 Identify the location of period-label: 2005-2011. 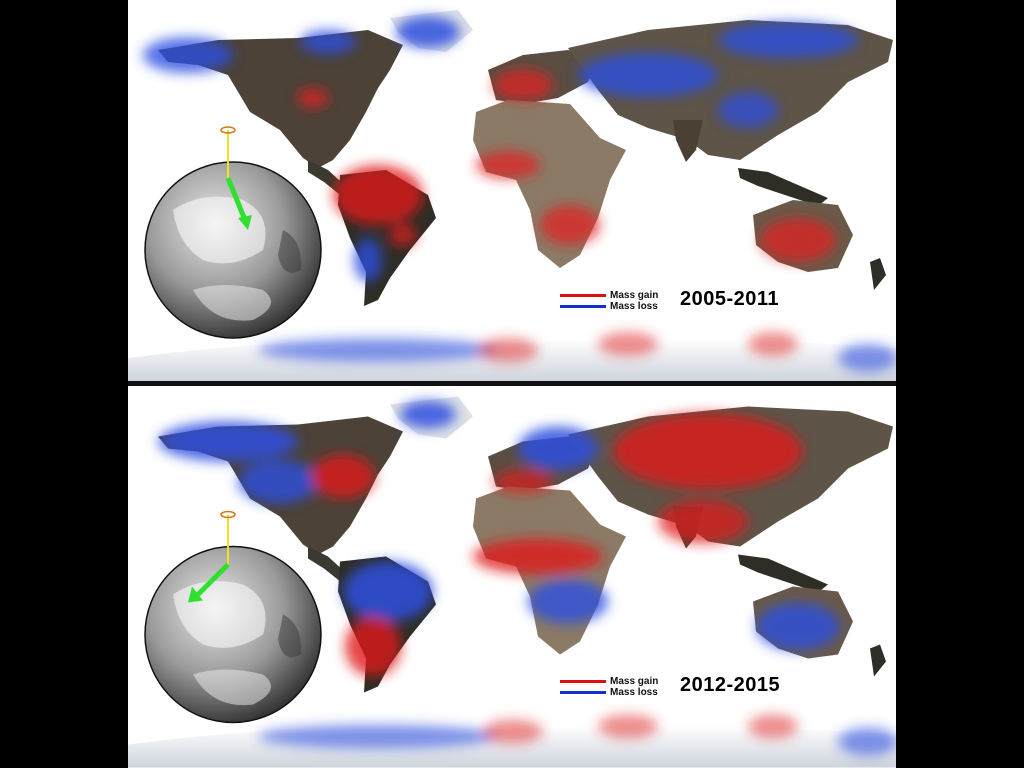
(730, 299).